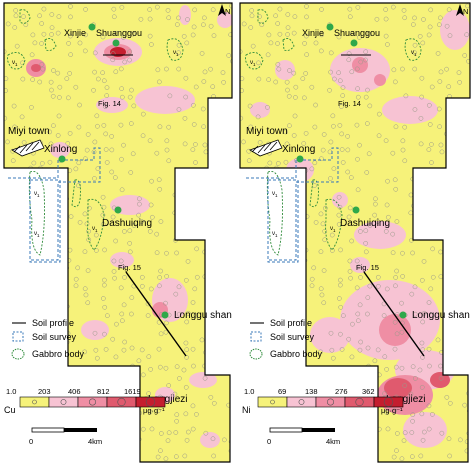 The width and height of the screenshot is (474, 466). What do you see at coordinates (288, 44) in the screenshot?
I see `gabbro-body-n2` at bounding box center [288, 44].